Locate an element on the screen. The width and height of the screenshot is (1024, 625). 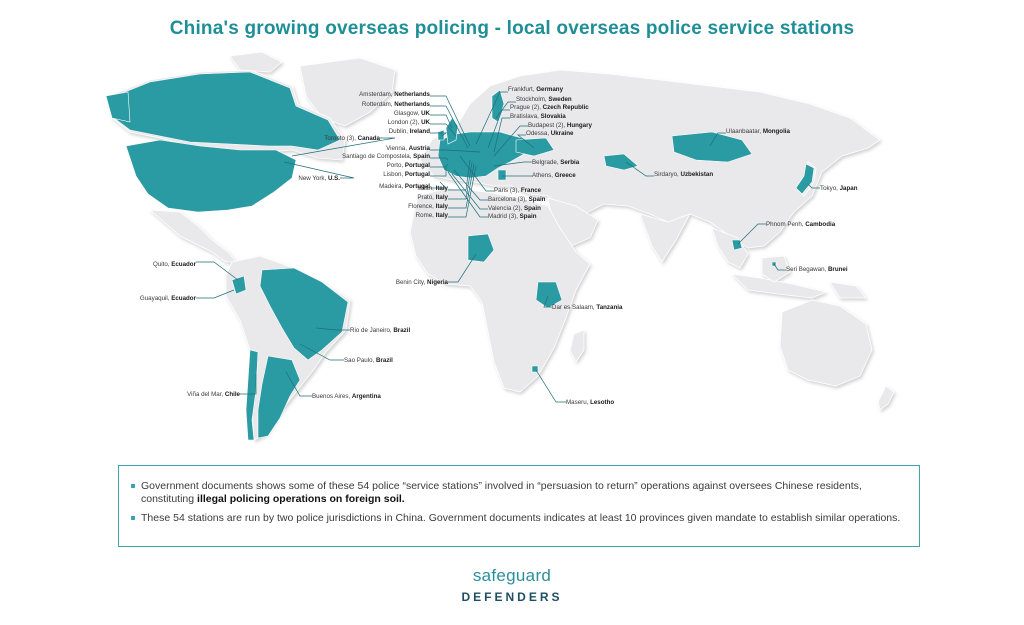
station-label: Madrid (3), Spain is located at coordinates (512, 216).